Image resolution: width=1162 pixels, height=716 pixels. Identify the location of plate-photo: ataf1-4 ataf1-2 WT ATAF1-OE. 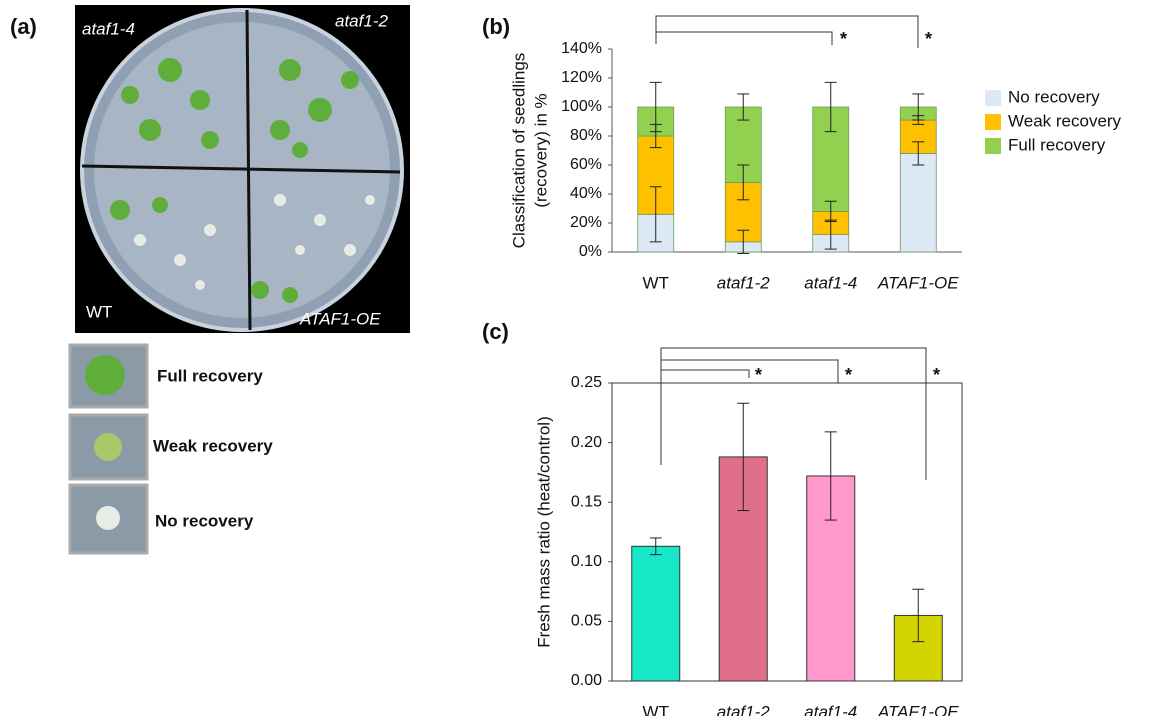
(242, 169).